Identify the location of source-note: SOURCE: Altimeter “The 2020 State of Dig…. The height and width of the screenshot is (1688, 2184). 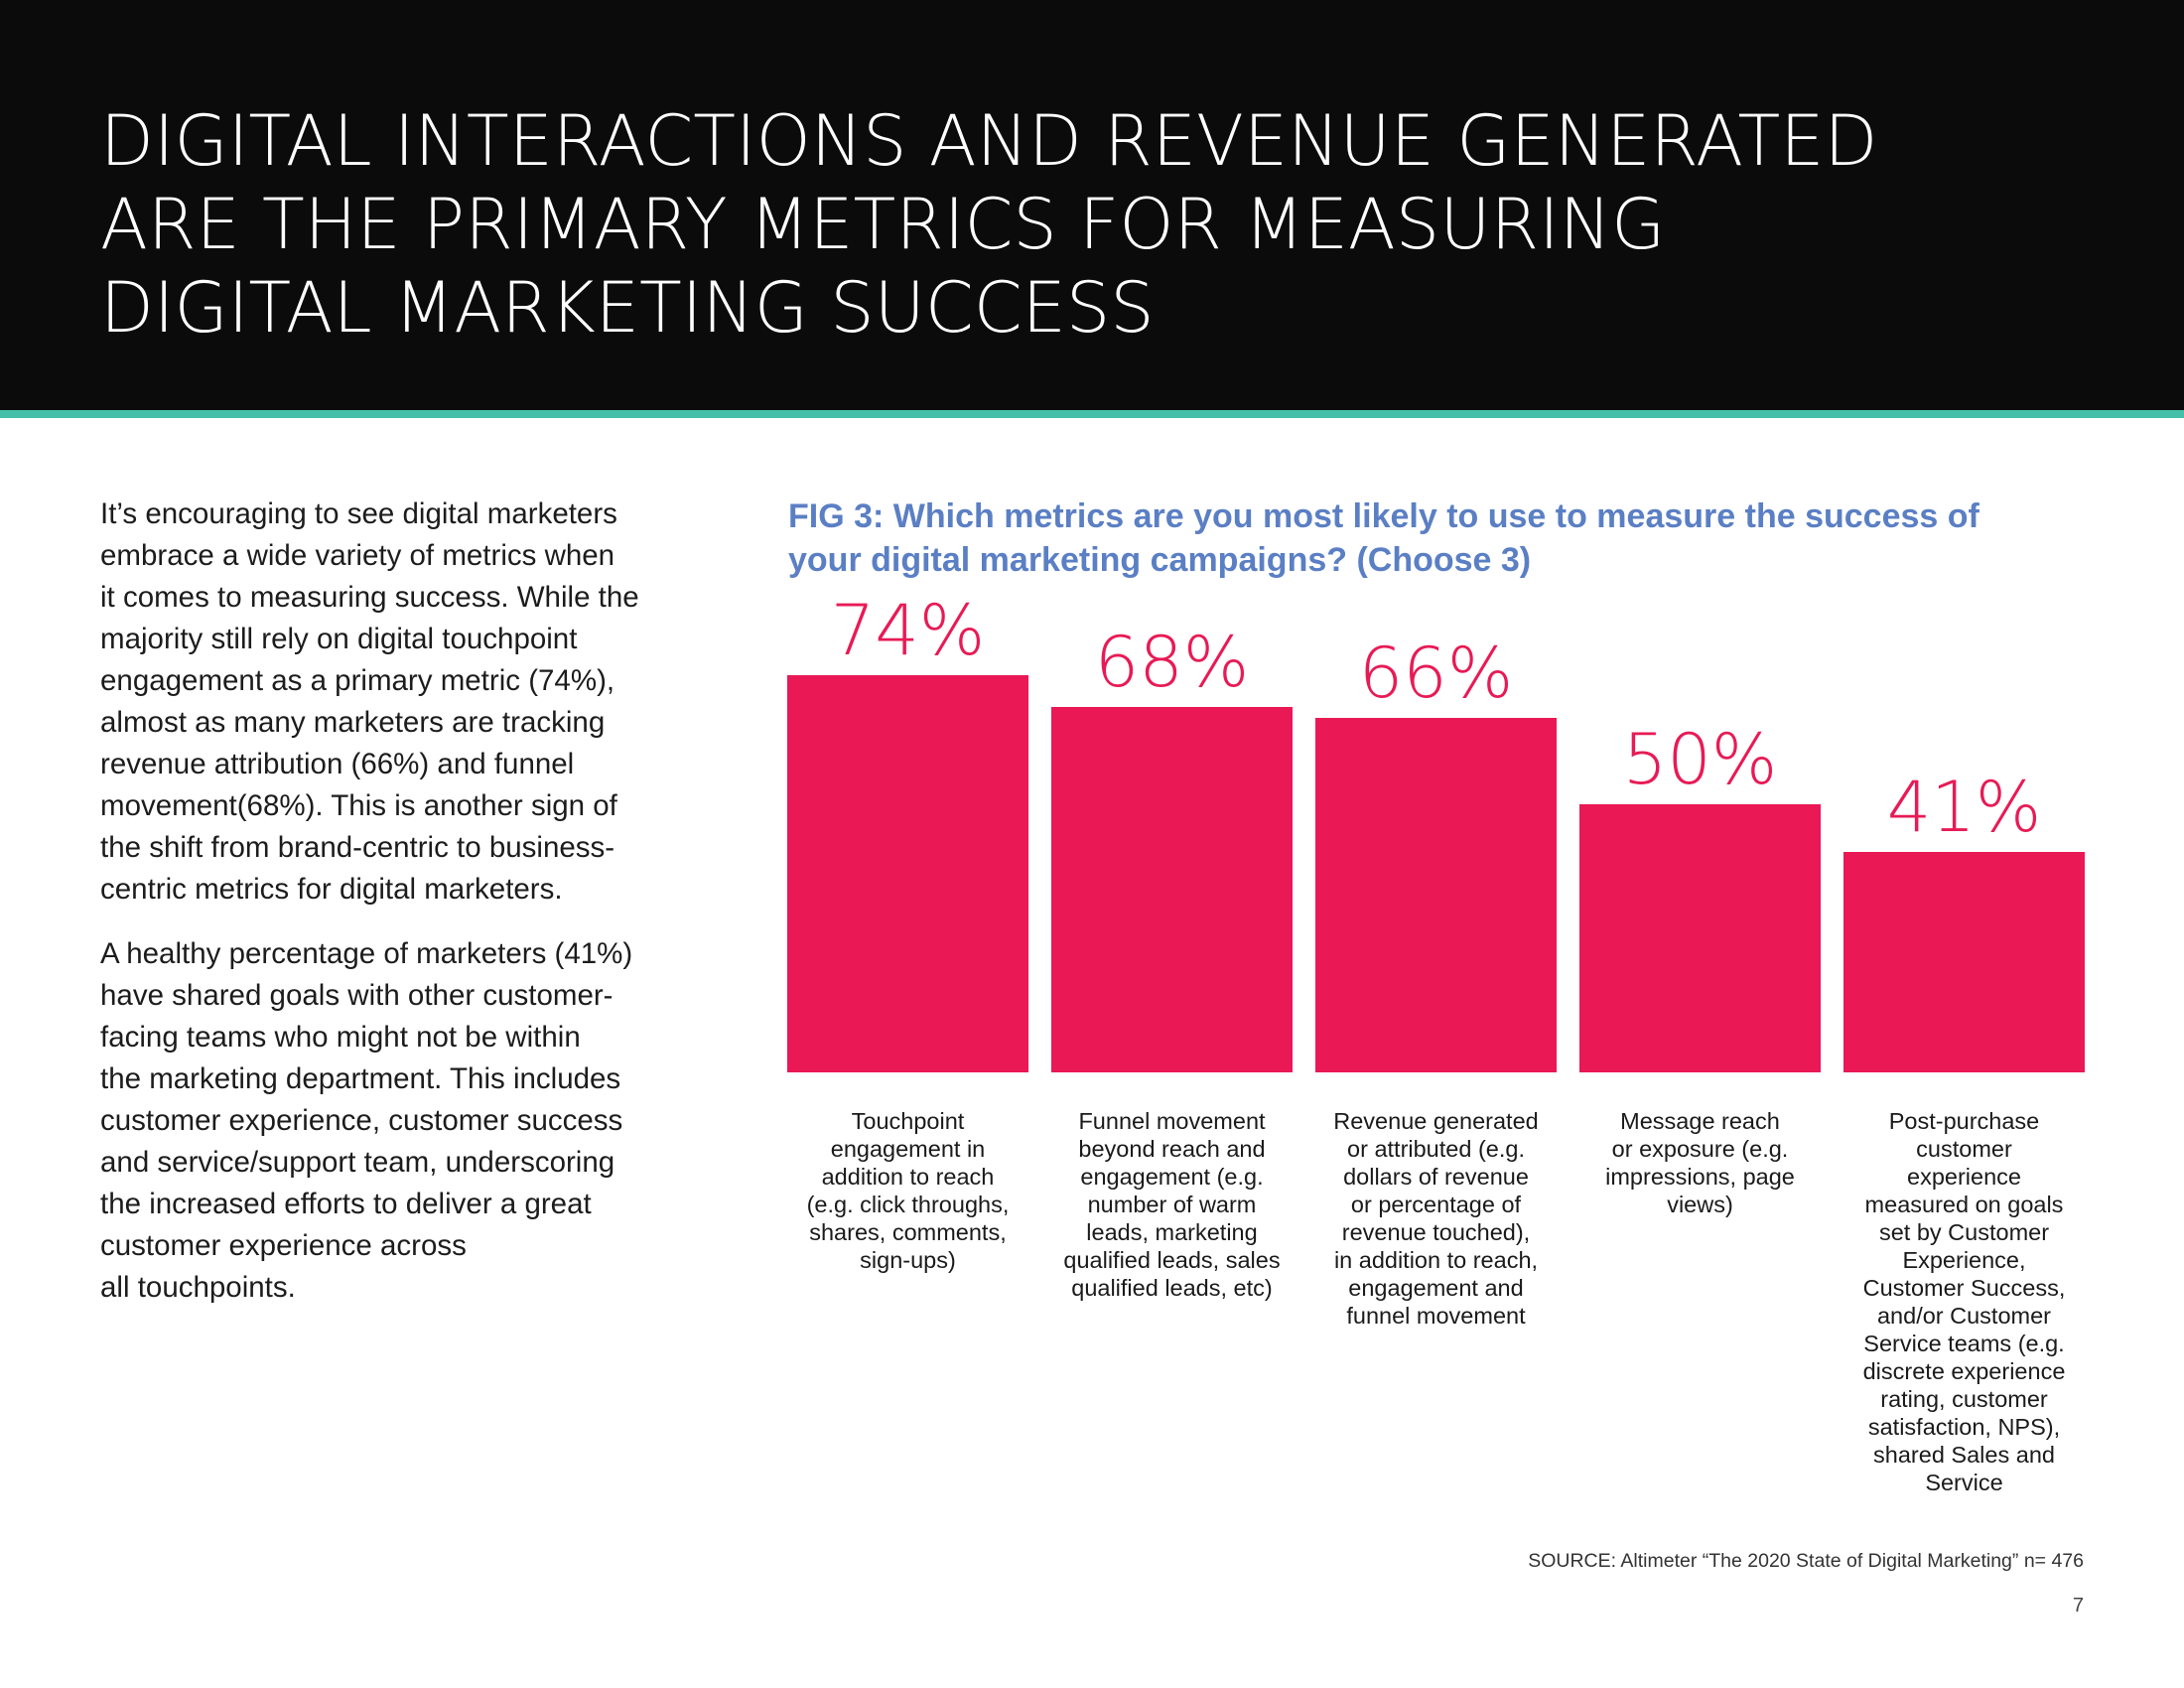
(1806, 1561).